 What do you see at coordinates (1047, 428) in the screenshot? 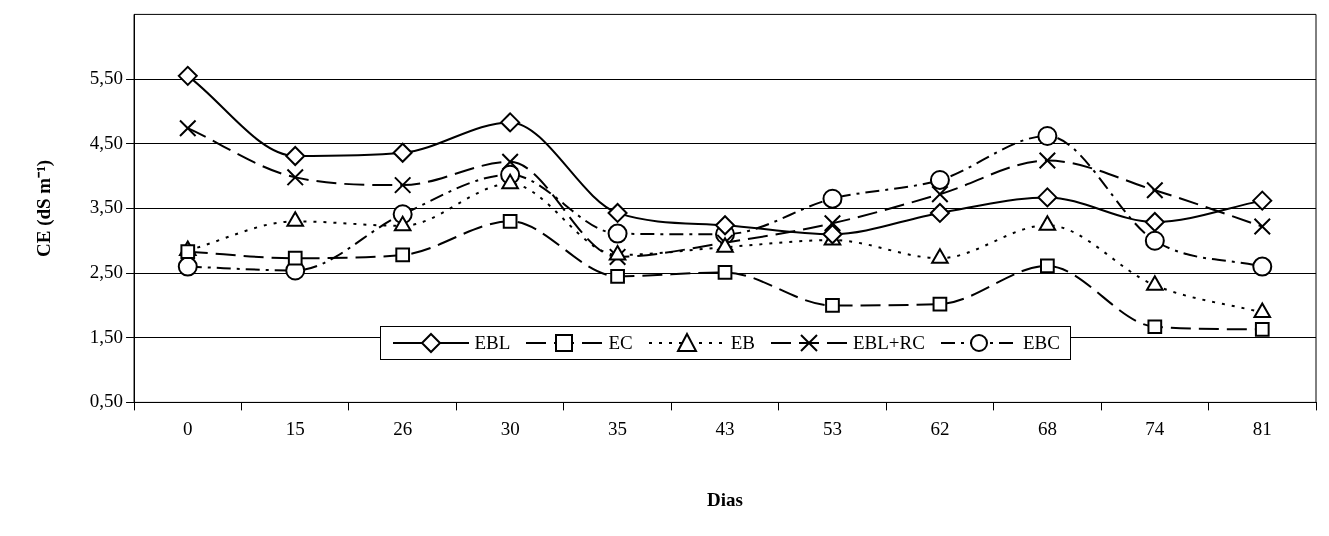
I see `x-tick-label: 68` at bounding box center [1047, 428].